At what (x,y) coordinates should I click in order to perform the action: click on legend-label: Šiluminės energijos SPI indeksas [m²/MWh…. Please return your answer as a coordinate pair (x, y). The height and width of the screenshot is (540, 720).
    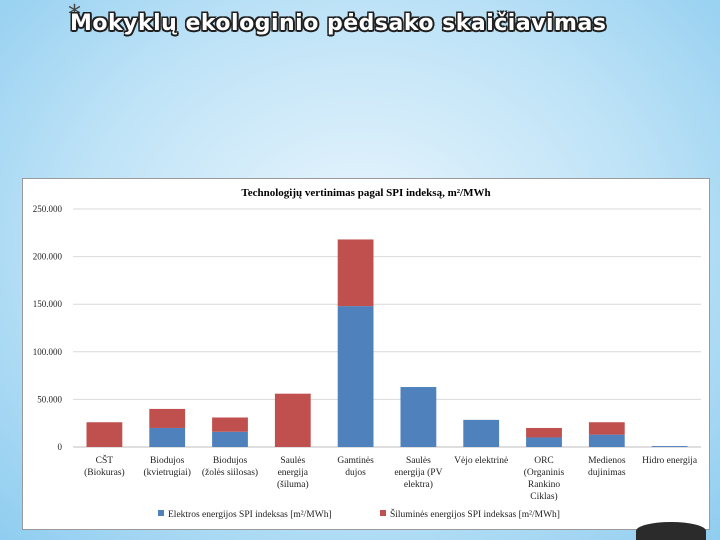
    Looking at the image, I should click on (475, 514).